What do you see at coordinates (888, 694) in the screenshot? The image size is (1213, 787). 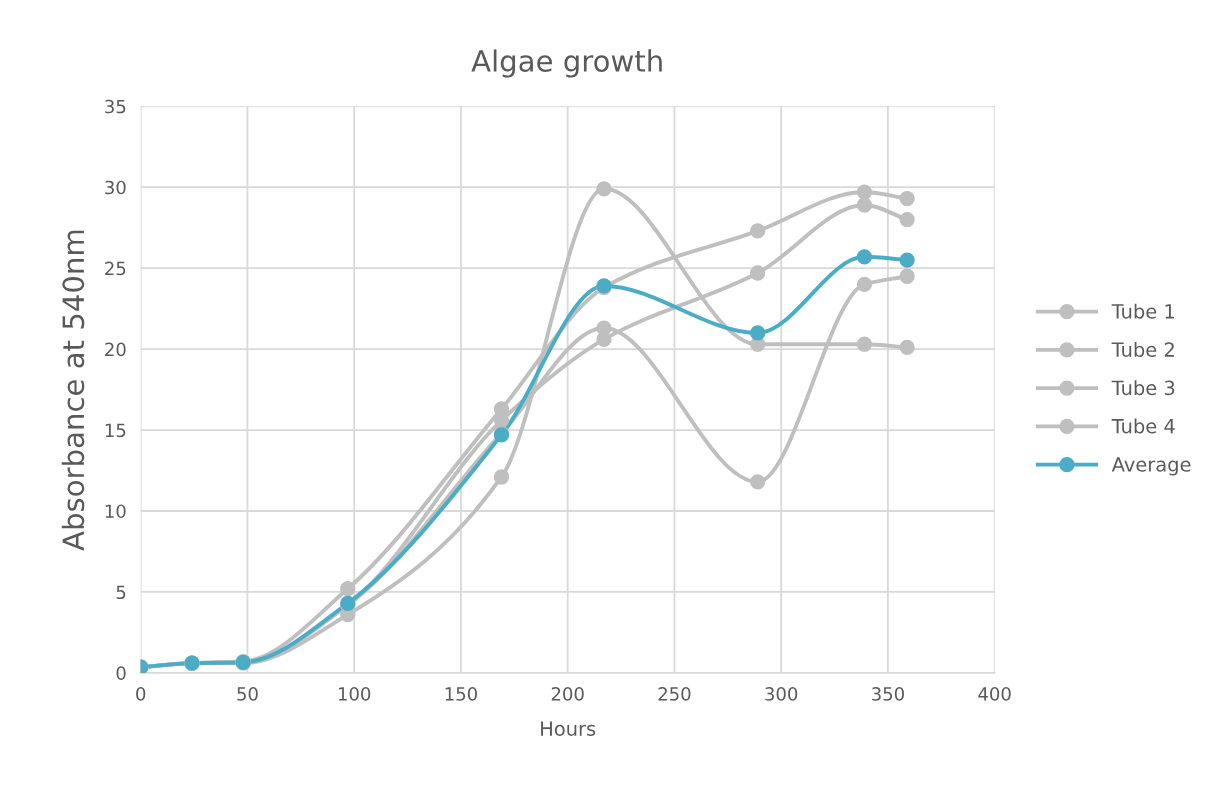 I see `x-tick-label: 350` at bounding box center [888, 694].